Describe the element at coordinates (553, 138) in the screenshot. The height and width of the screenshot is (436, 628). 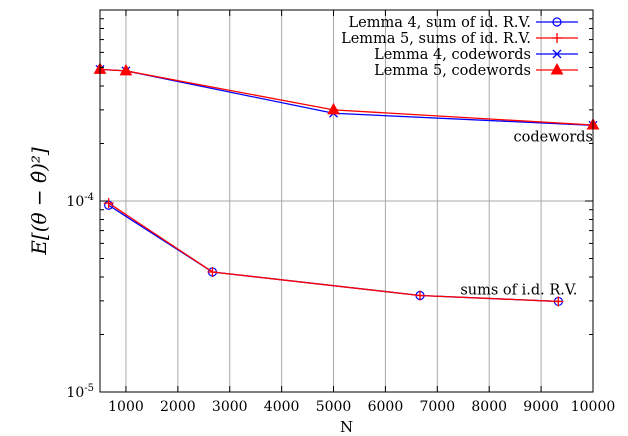
I see `annotation: codewords` at that location.